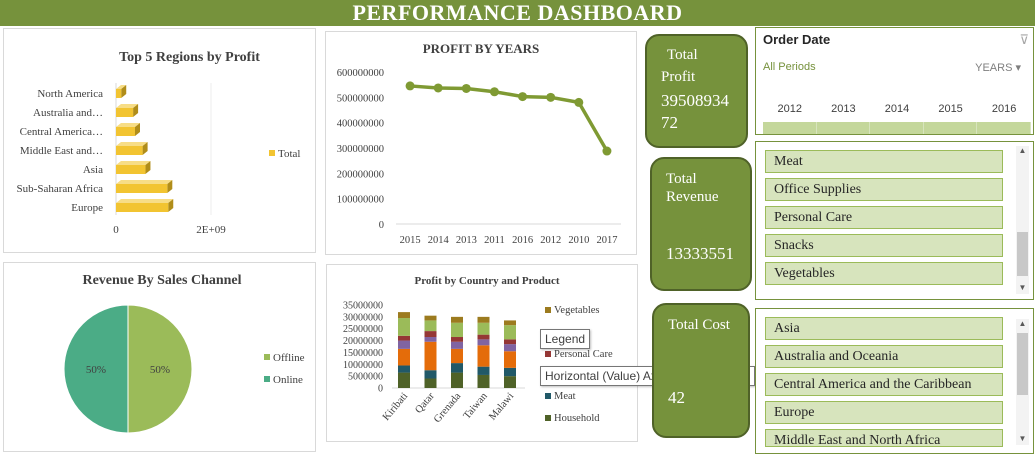  I want to click on years-x-tick: 2015, so click(410, 240).